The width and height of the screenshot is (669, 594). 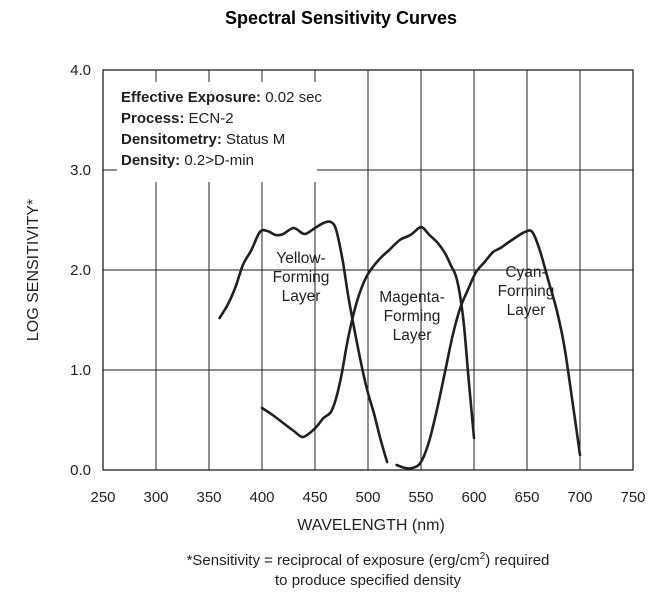 I want to click on yellow-layer-label: Yellow- Forming Layer, so click(x=301, y=277).